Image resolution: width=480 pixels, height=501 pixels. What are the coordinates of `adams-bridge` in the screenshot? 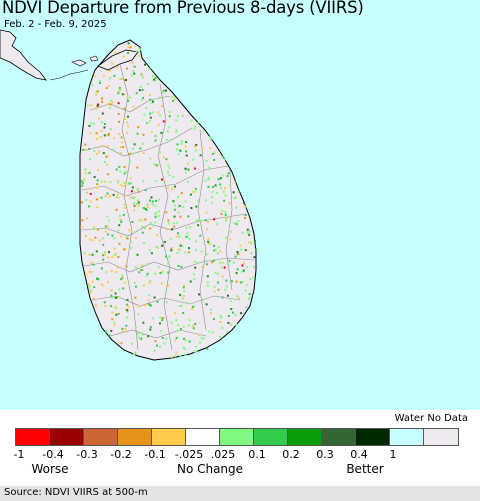 It's located at (69, 75).